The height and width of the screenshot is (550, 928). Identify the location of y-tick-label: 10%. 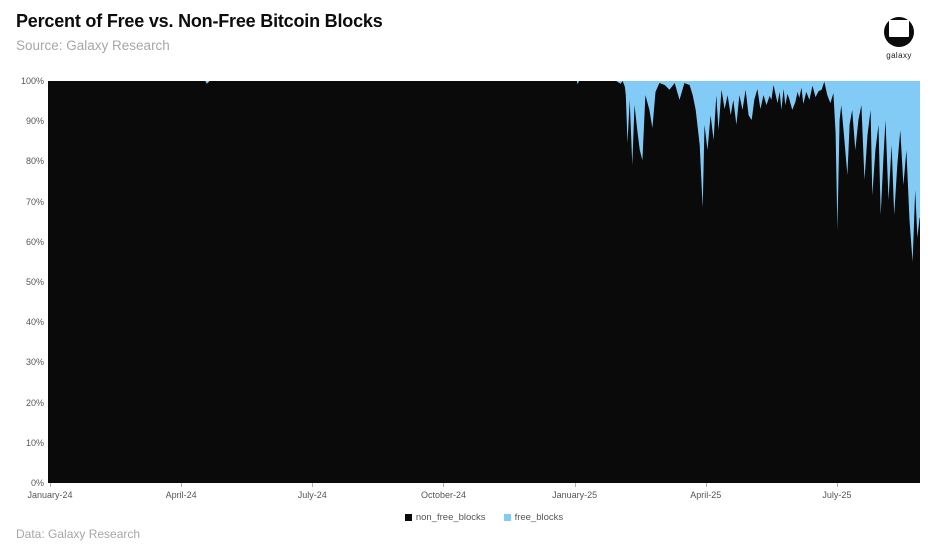
(34, 442).